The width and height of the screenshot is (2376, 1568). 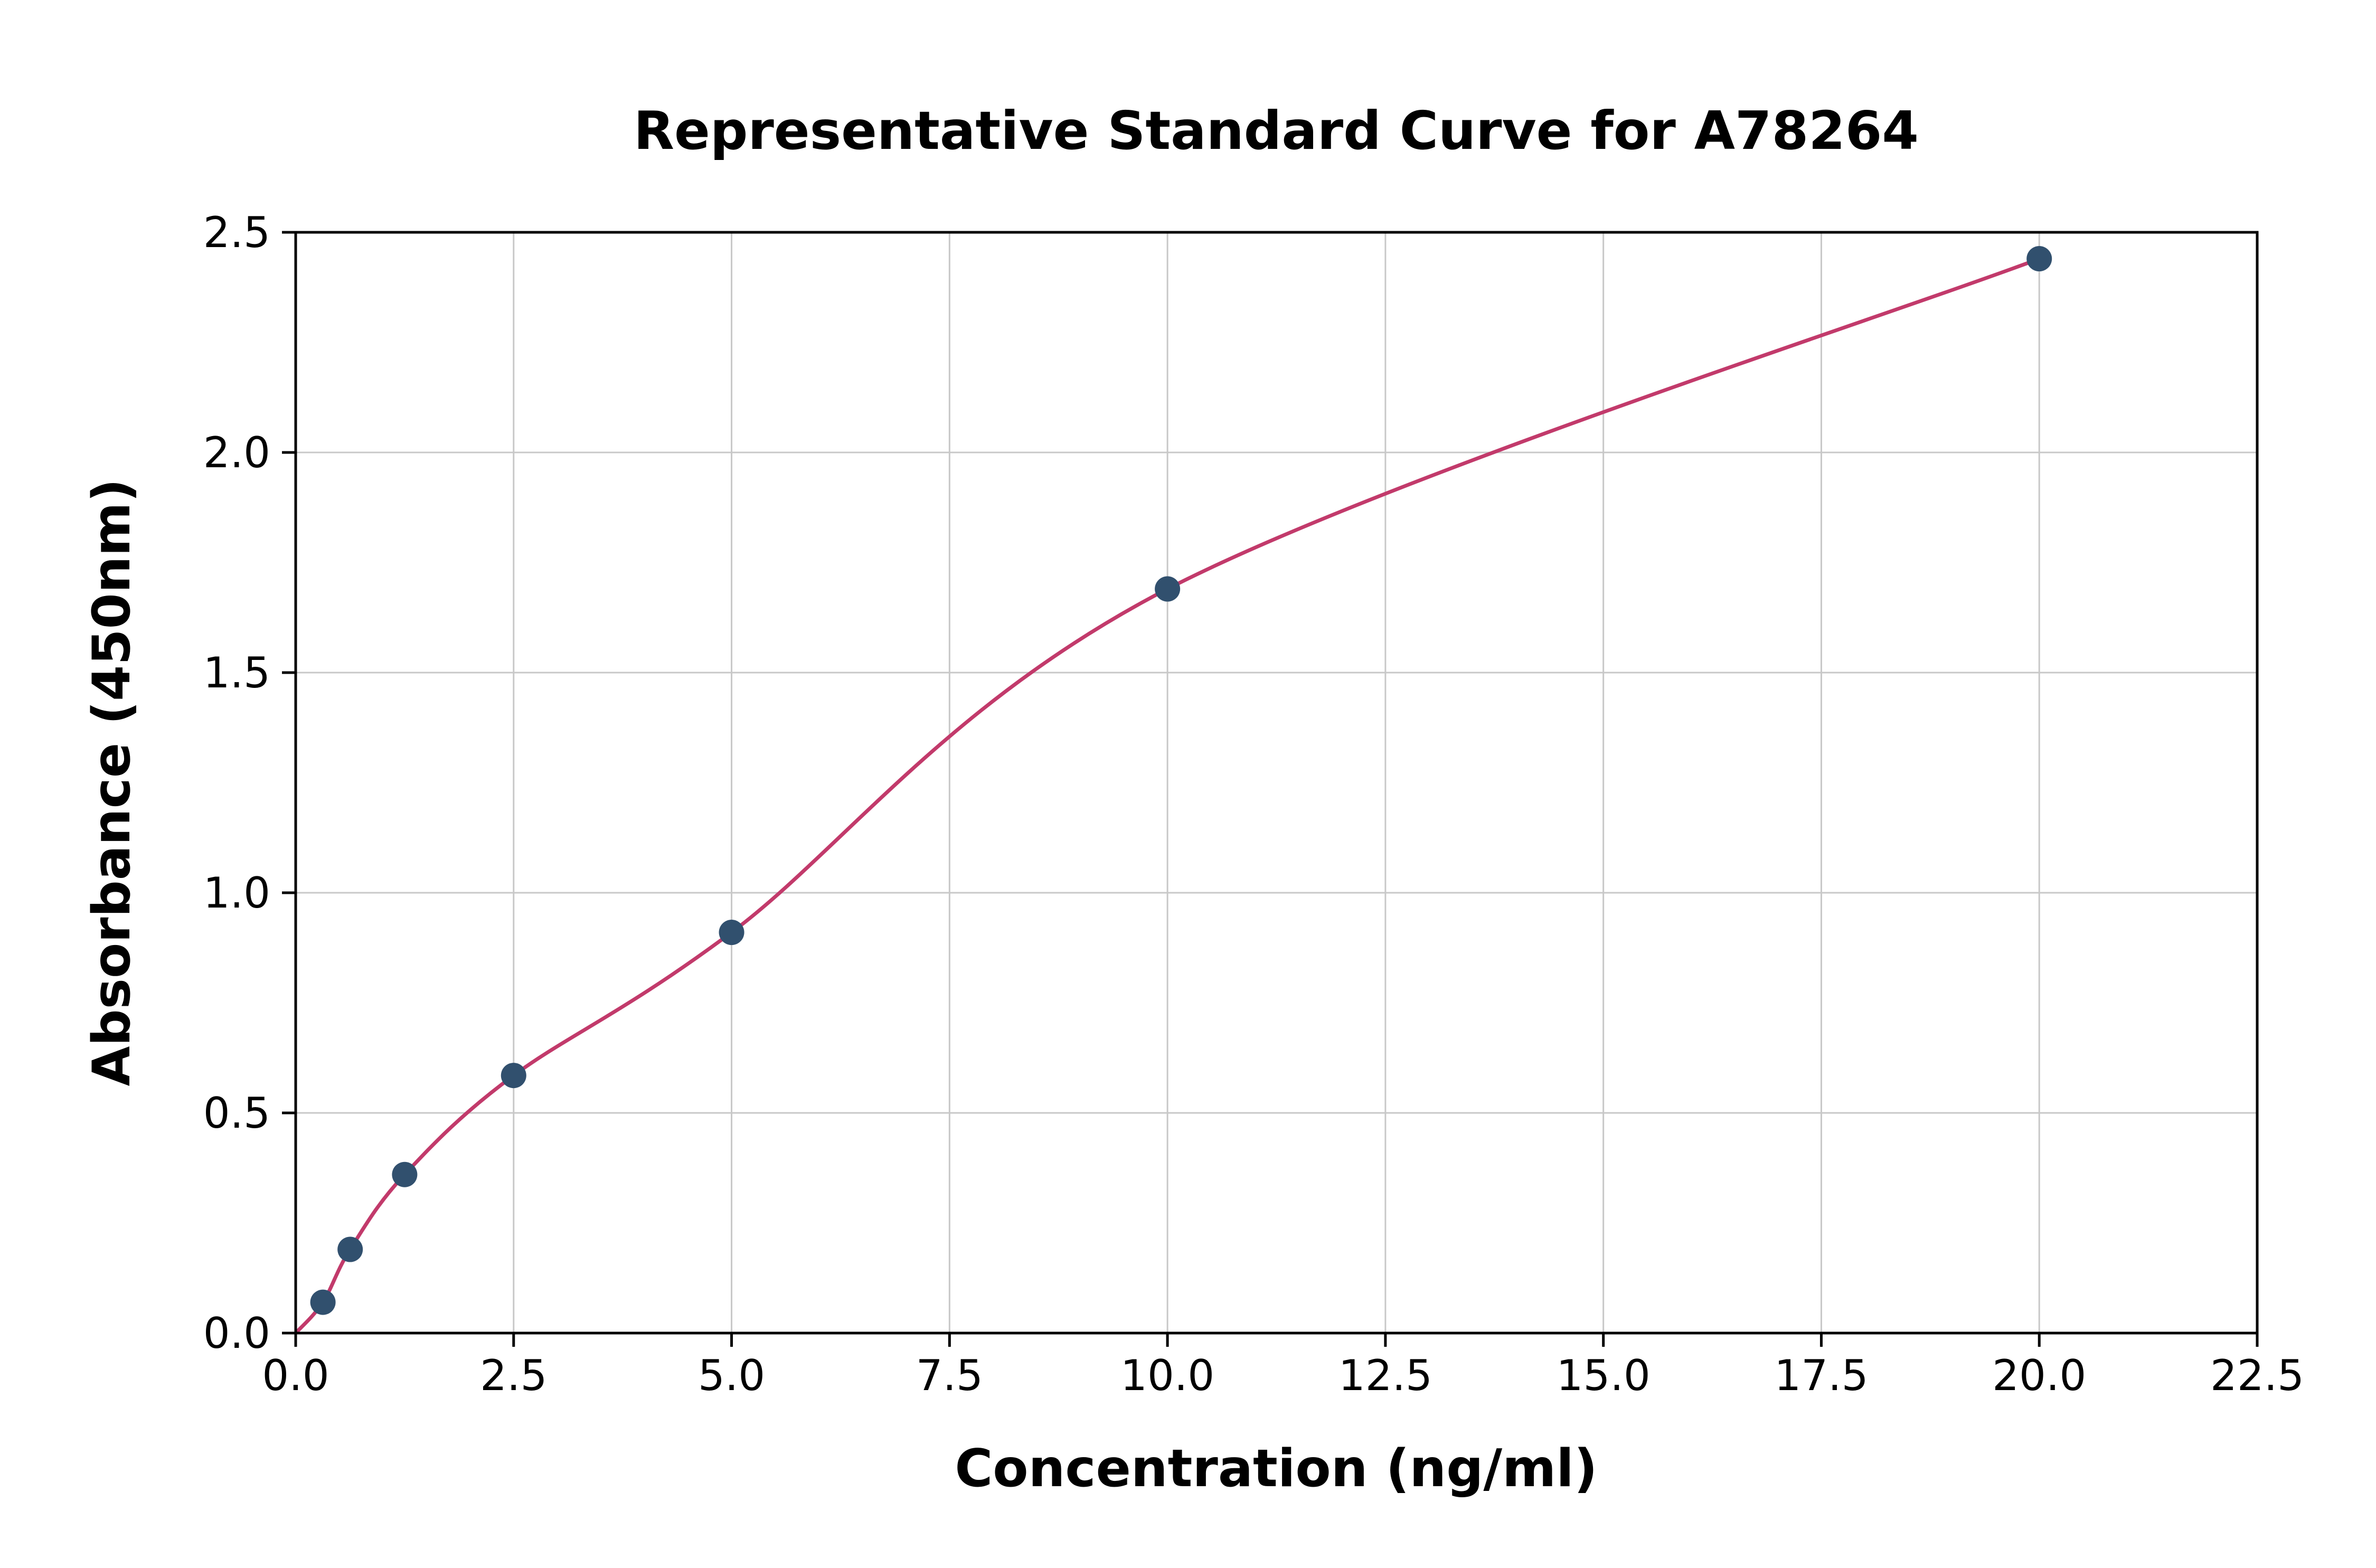 What do you see at coordinates (237, 452) in the screenshot?
I see `y-tick-label: 2.0` at bounding box center [237, 452].